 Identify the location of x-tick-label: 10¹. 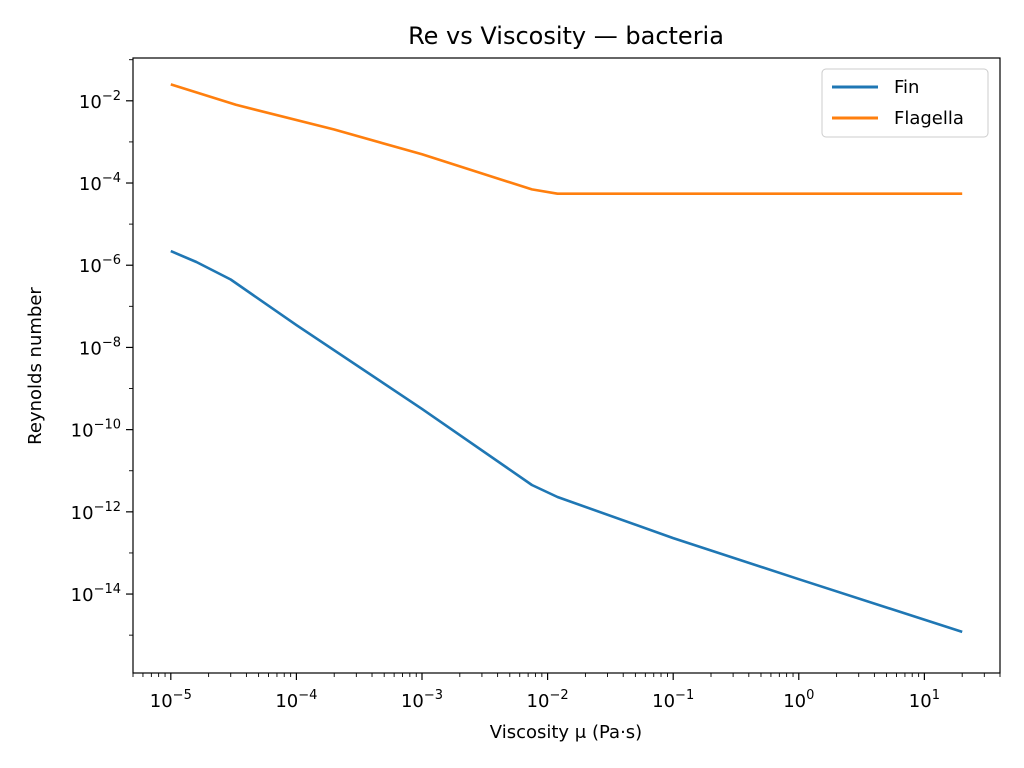
(924, 700).